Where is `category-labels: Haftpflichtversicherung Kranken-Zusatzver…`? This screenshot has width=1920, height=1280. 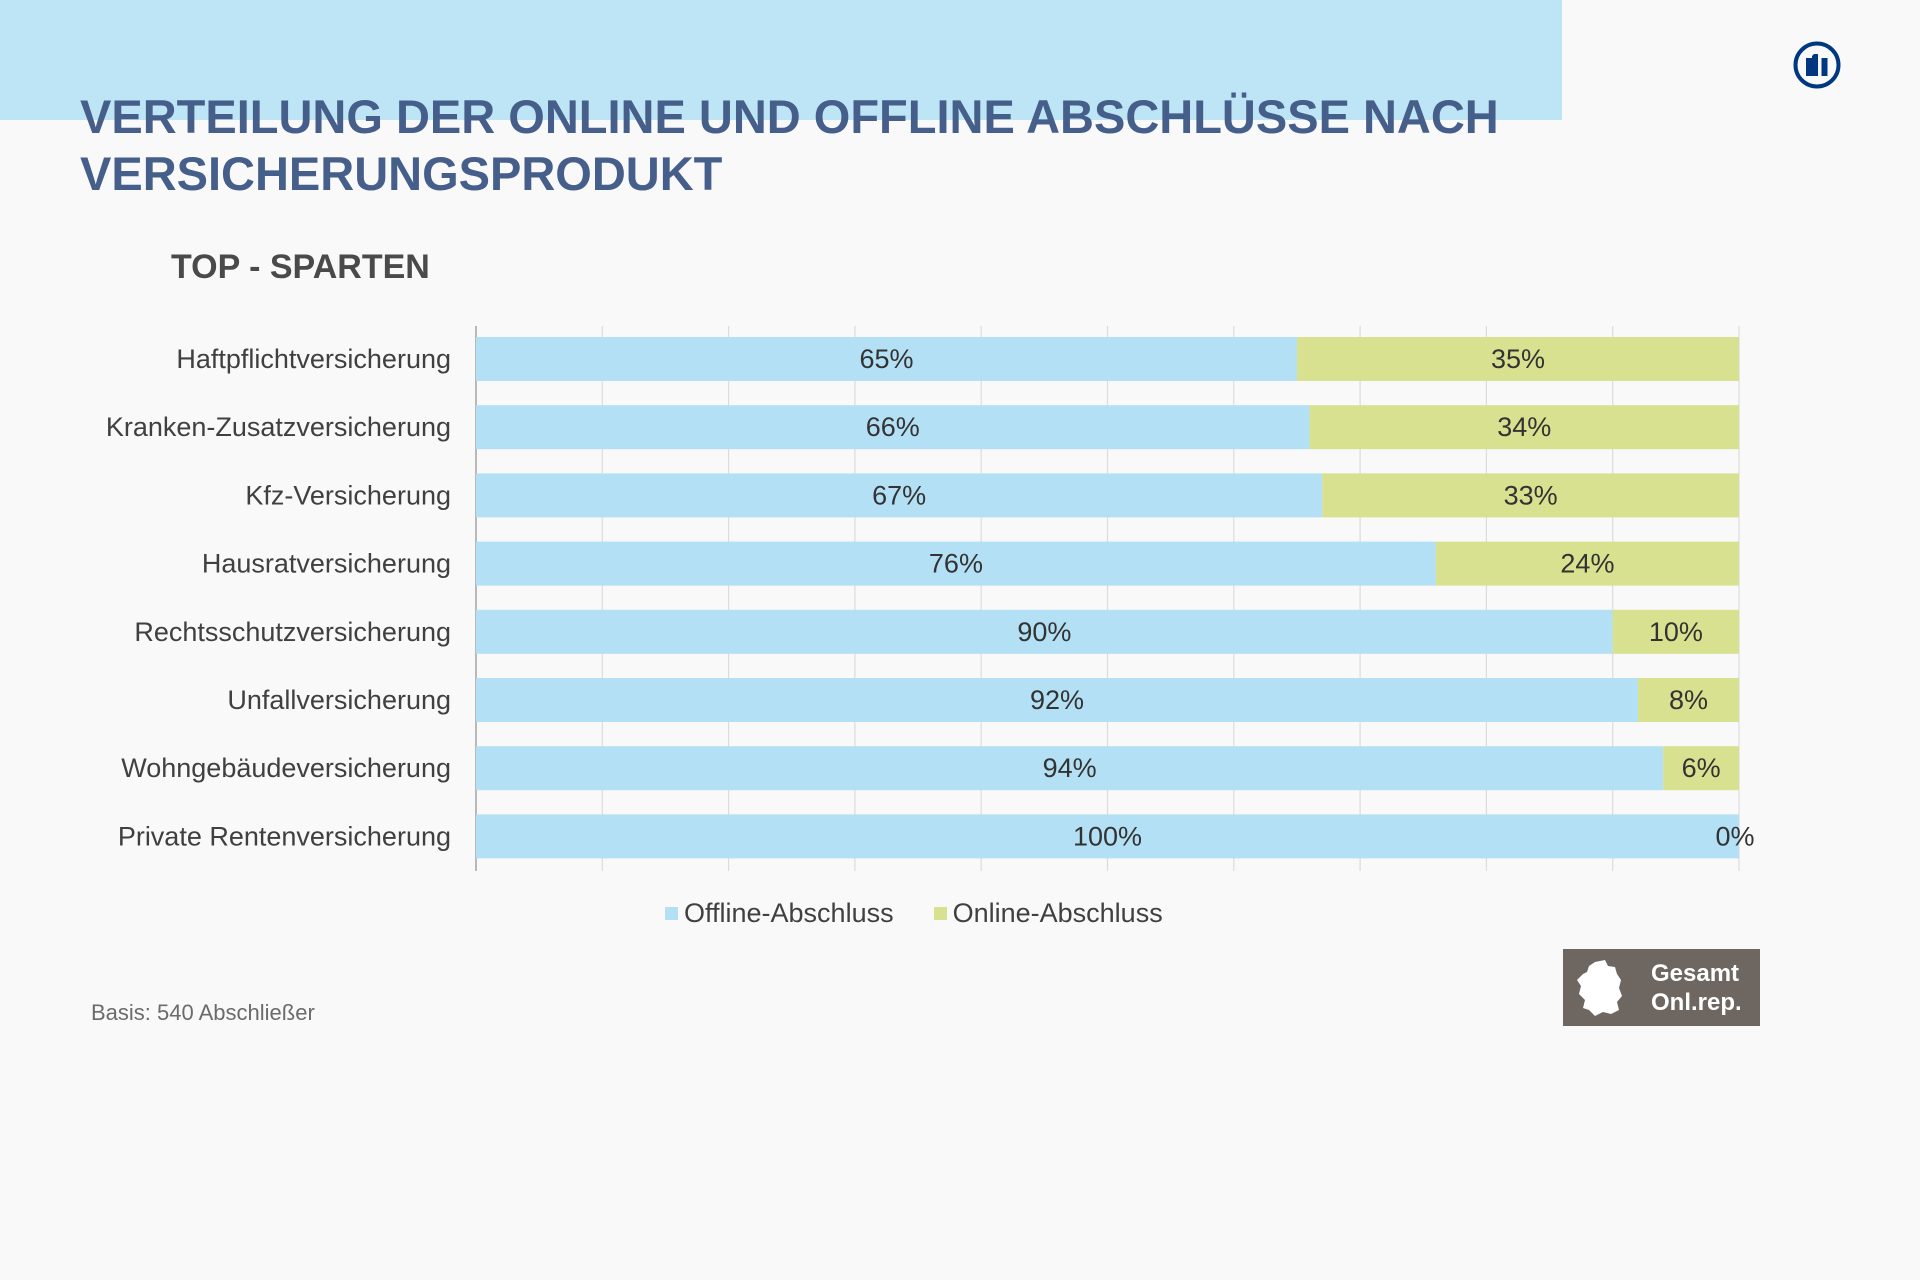 category-labels: Haftpflichtversicherung Kranken-Zusatzver… is located at coordinates (278, 597).